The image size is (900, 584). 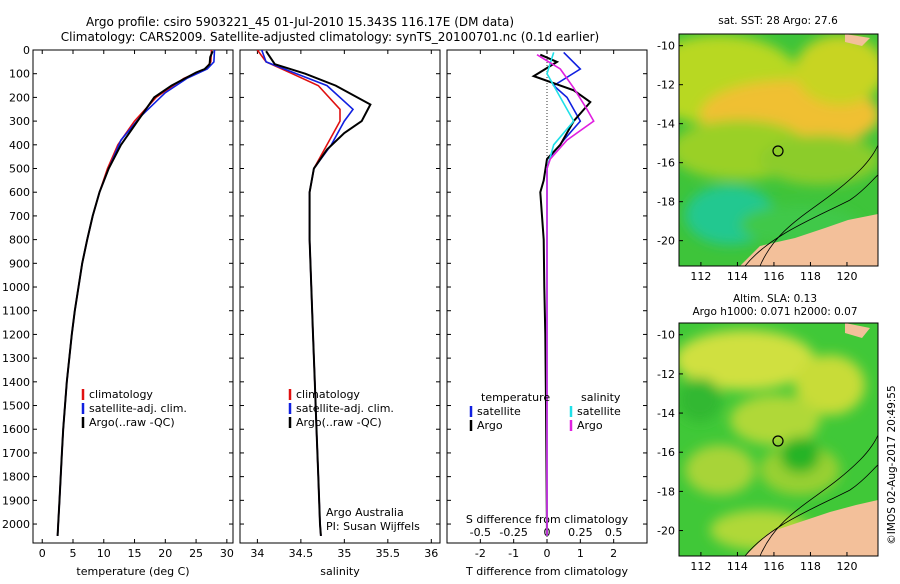 I want to click on depth-tick-label: 1500, so click(x=16, y=406).